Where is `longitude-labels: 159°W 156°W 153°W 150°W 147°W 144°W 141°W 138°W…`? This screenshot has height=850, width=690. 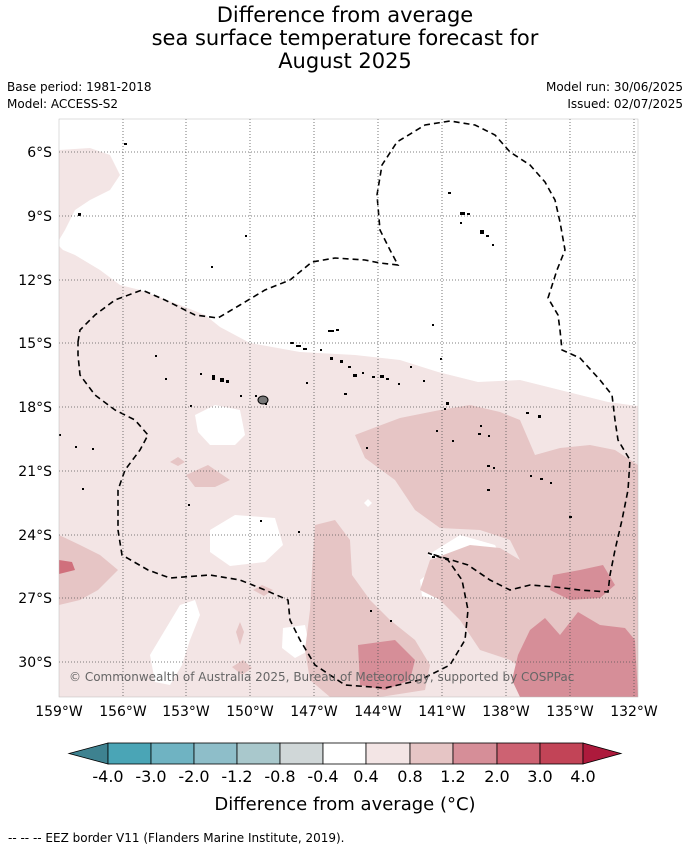
longitude-labels: 159°W 156°W 153°W 150°W 147°W 144°W 141°W 138°W… is located at coordinates (346, 712).